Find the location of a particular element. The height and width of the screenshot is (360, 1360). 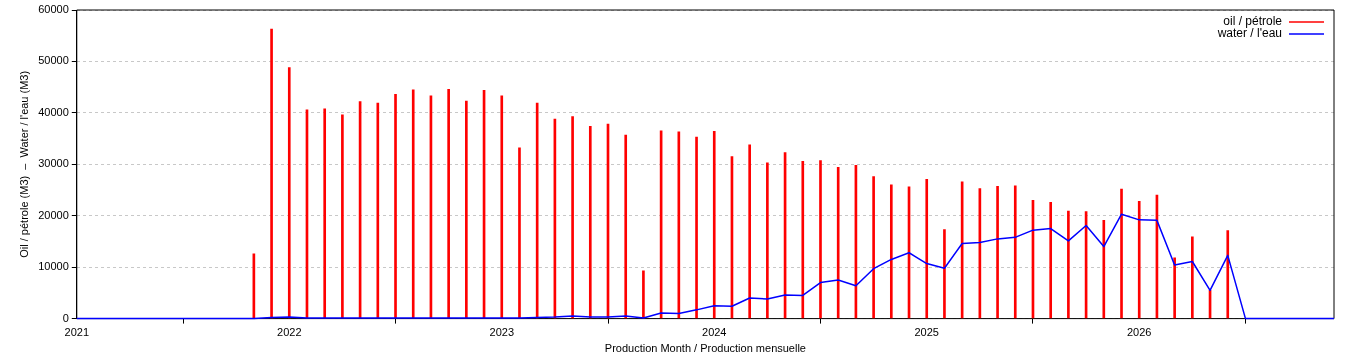

x-axis-title: Production Month / Production mensuelle is located at coordinates (705, 348).